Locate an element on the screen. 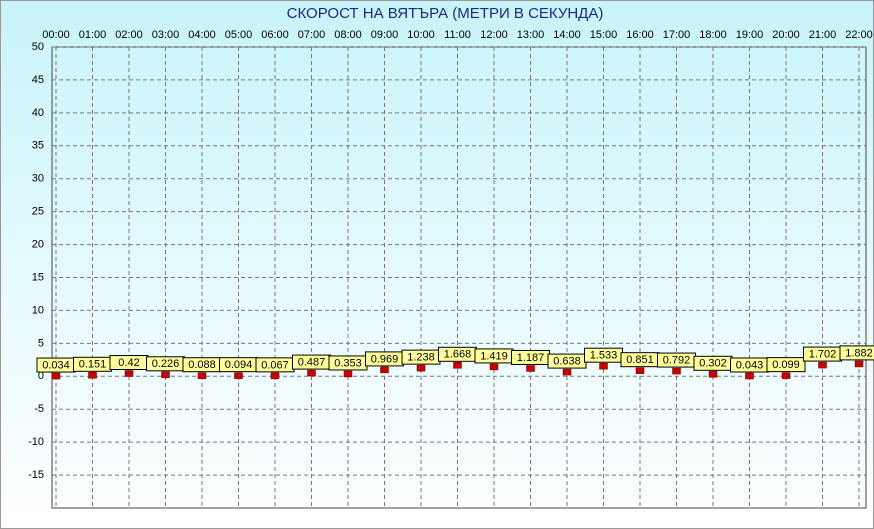 The height and width of the screenshot is (529, 874). x-tick-label: 14:00 is located at coordinates (567, 35).